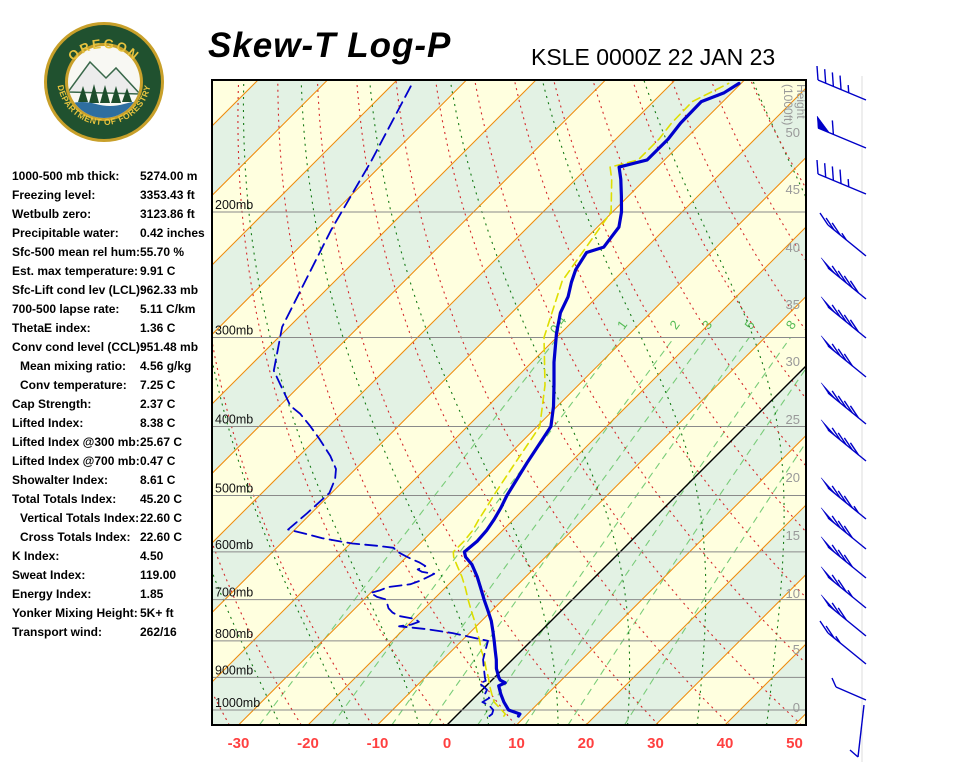 Image resolution: width=960 pixels, height=768 pixels. I want to click on temperature-axis: -30 -20 -10 0 10 20 30 40 50, so click(515, 743).